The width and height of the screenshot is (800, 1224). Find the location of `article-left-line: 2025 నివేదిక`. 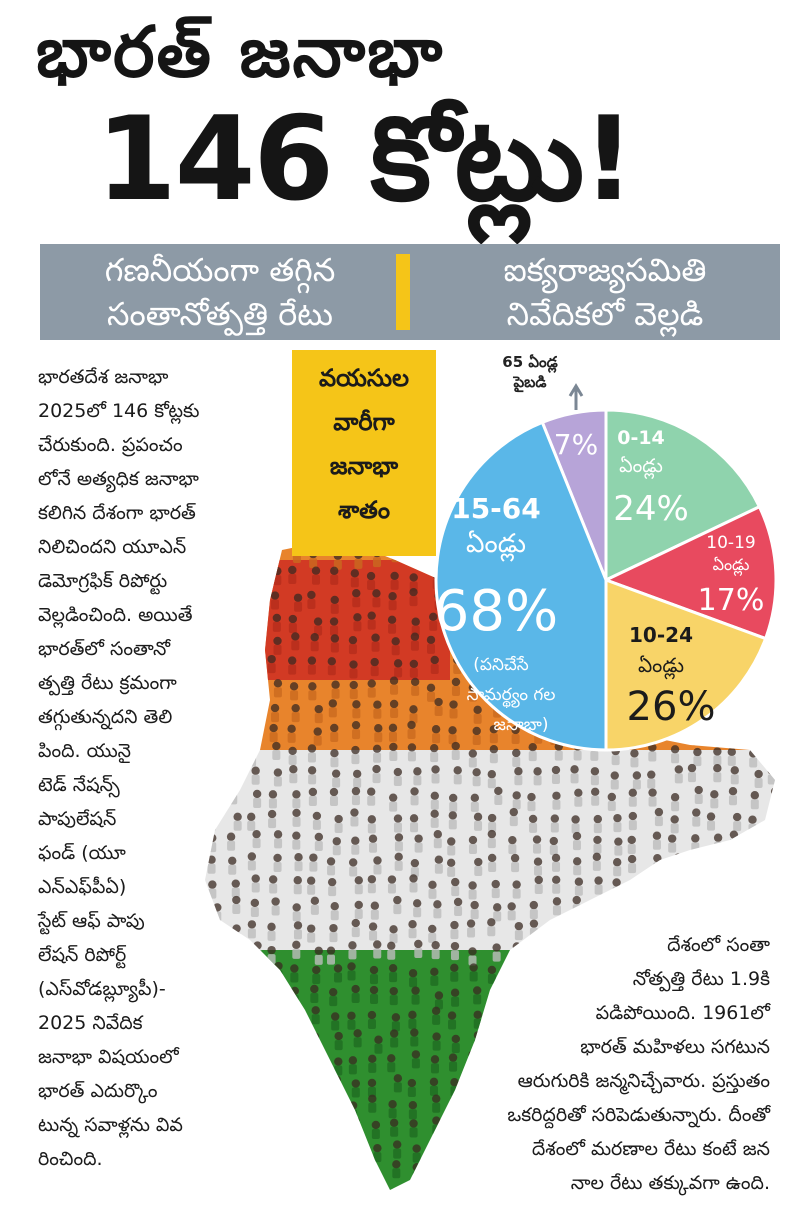

article-left-line: 2025 నివేదిక is located at coordinates (90, 1023).